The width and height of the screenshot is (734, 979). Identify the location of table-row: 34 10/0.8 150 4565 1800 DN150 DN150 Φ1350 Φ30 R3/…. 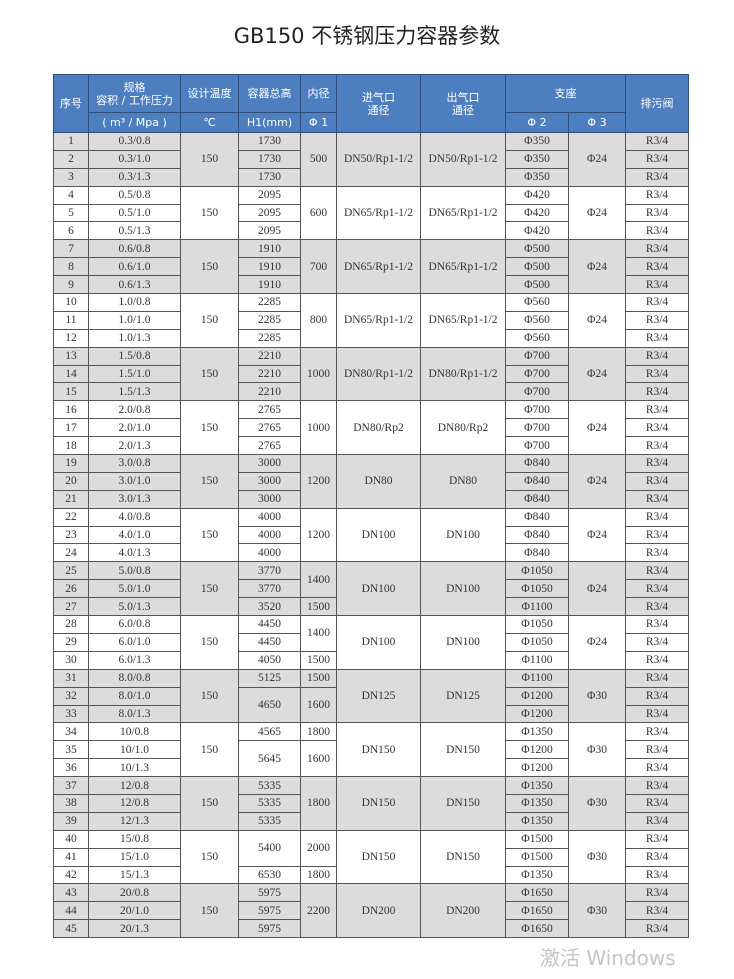
(371, 750).